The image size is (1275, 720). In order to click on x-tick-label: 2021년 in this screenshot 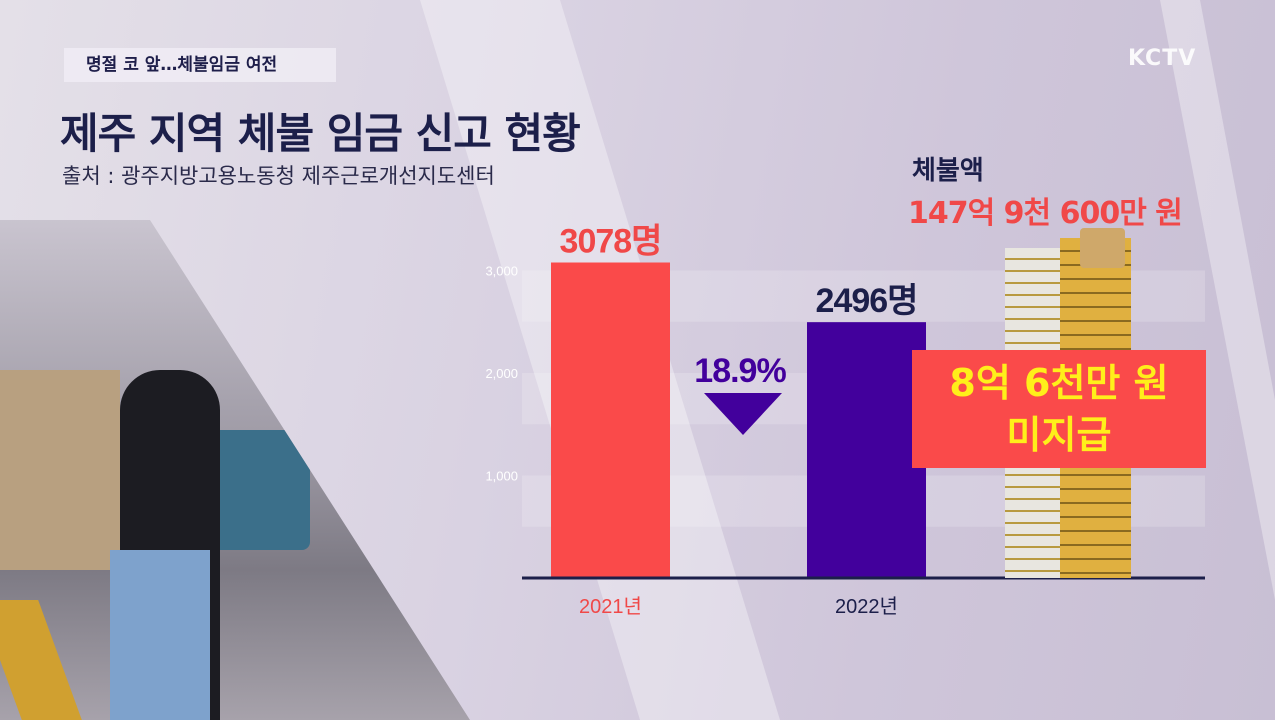, I will do `click(610, 606)`.